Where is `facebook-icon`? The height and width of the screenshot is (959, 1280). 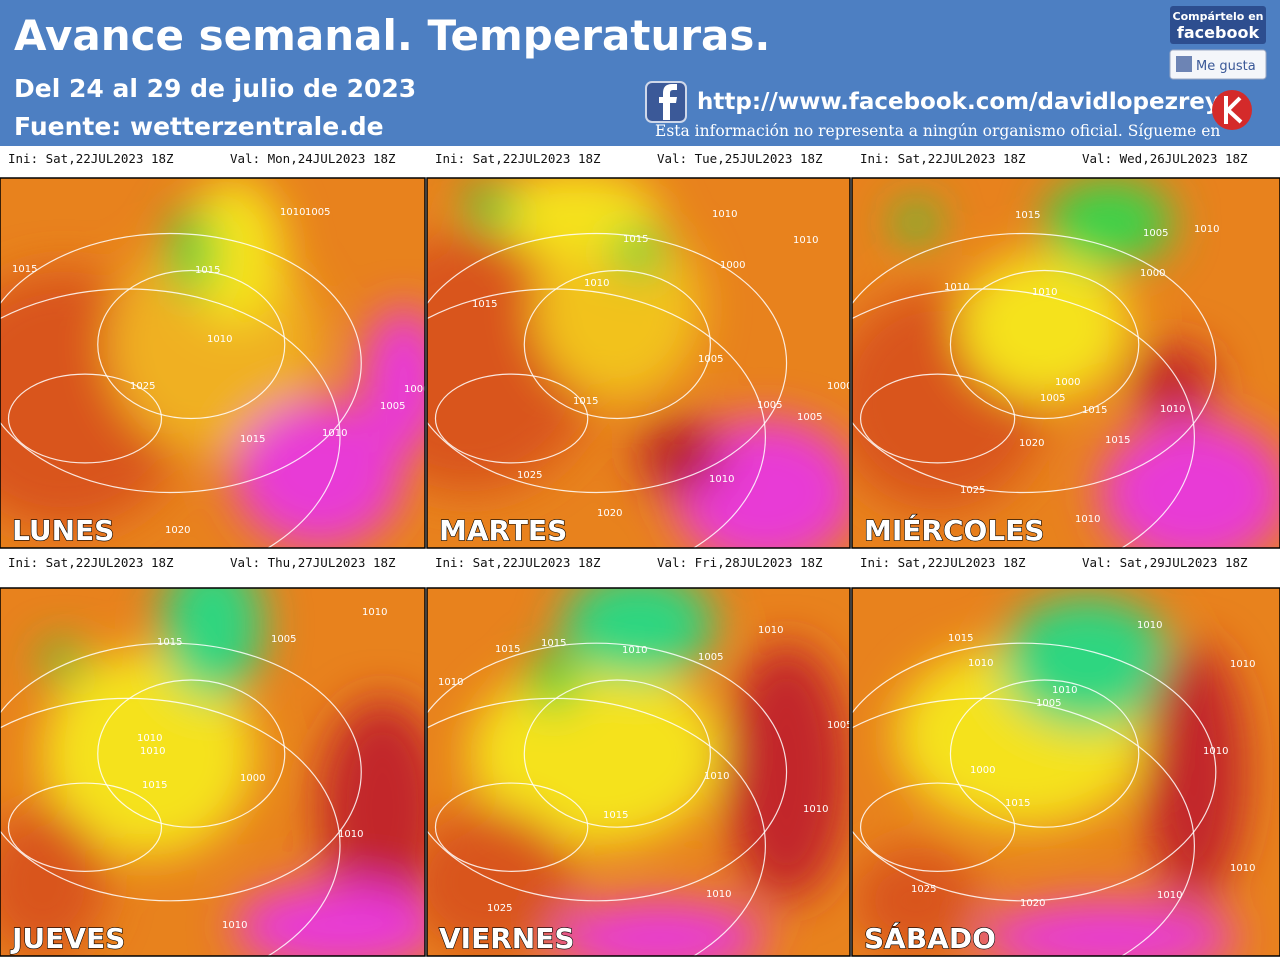
facebook-icon is located at coordinates (666, 102).